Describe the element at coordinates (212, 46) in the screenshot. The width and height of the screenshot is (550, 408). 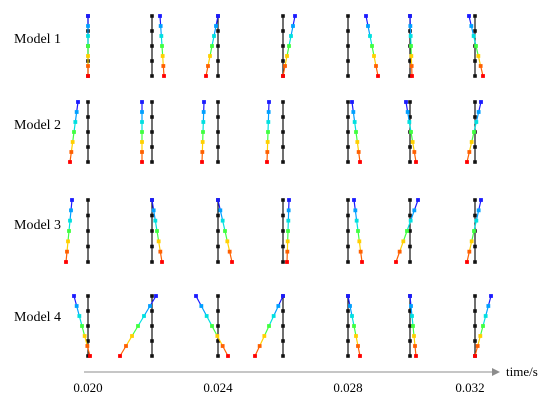
I see `snapshot-r1-c3` at that location.